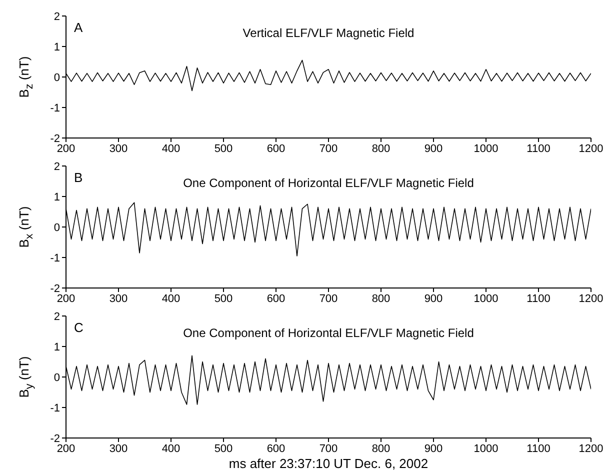 This screenshot has height=476, width=611. I want to click on annotation: B, so click(78, 177).